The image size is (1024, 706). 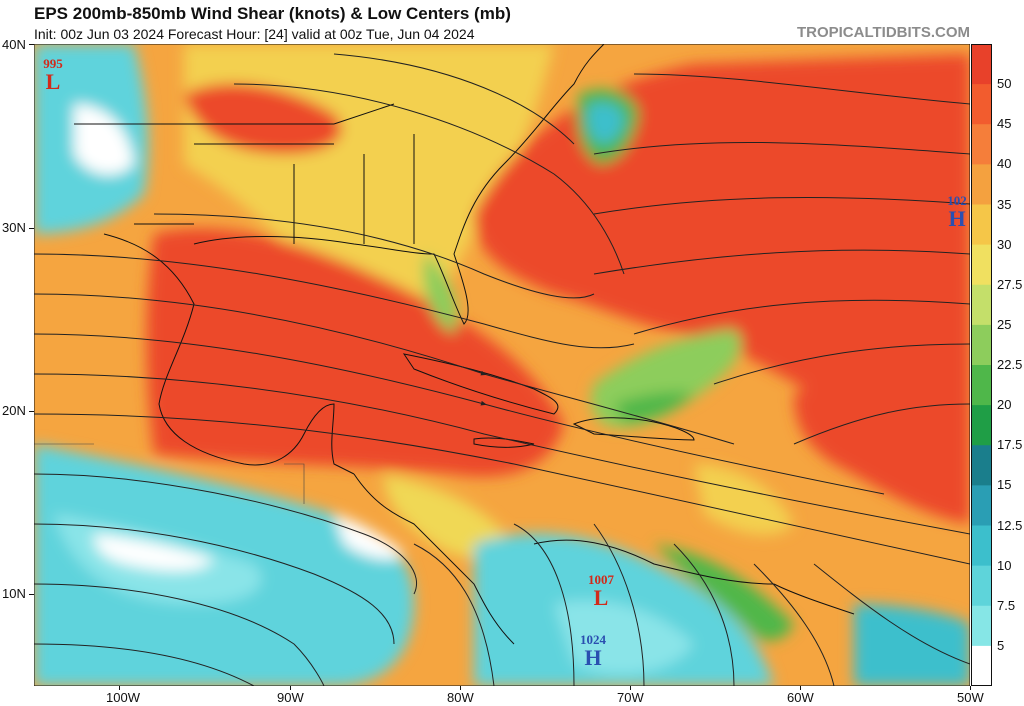 I want to click on colorbar-border, so click(x=981, y=365).